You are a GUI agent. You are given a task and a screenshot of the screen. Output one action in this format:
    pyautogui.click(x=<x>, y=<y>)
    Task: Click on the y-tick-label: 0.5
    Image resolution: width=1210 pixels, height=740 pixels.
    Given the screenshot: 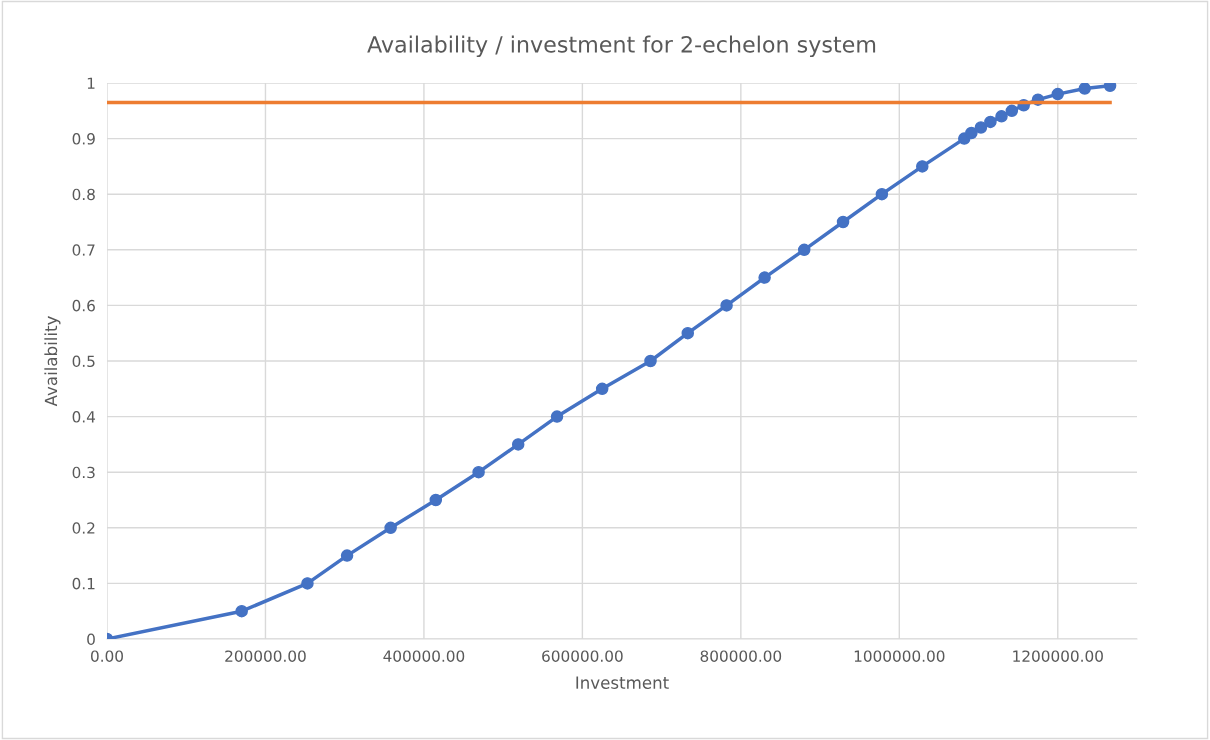 What is the action you would take?
    pyautogui.click(x=83, y=361)
    